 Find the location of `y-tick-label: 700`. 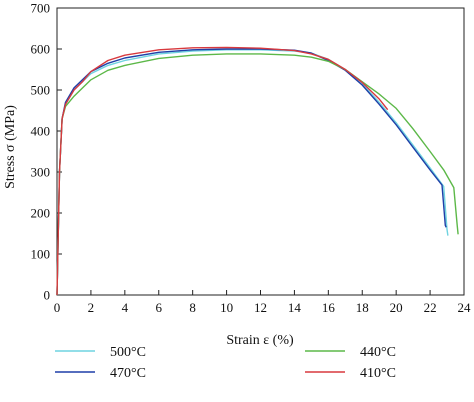

y-tick-label: 700 is located at coordinates (41, 8).